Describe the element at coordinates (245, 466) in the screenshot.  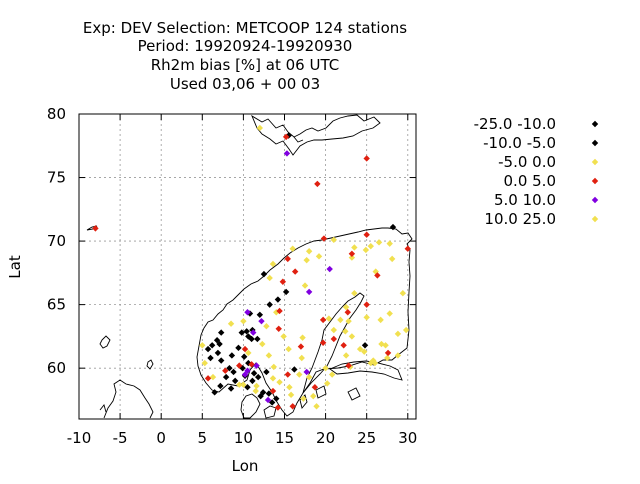
I see `x-axis-label: Lon` at that location.